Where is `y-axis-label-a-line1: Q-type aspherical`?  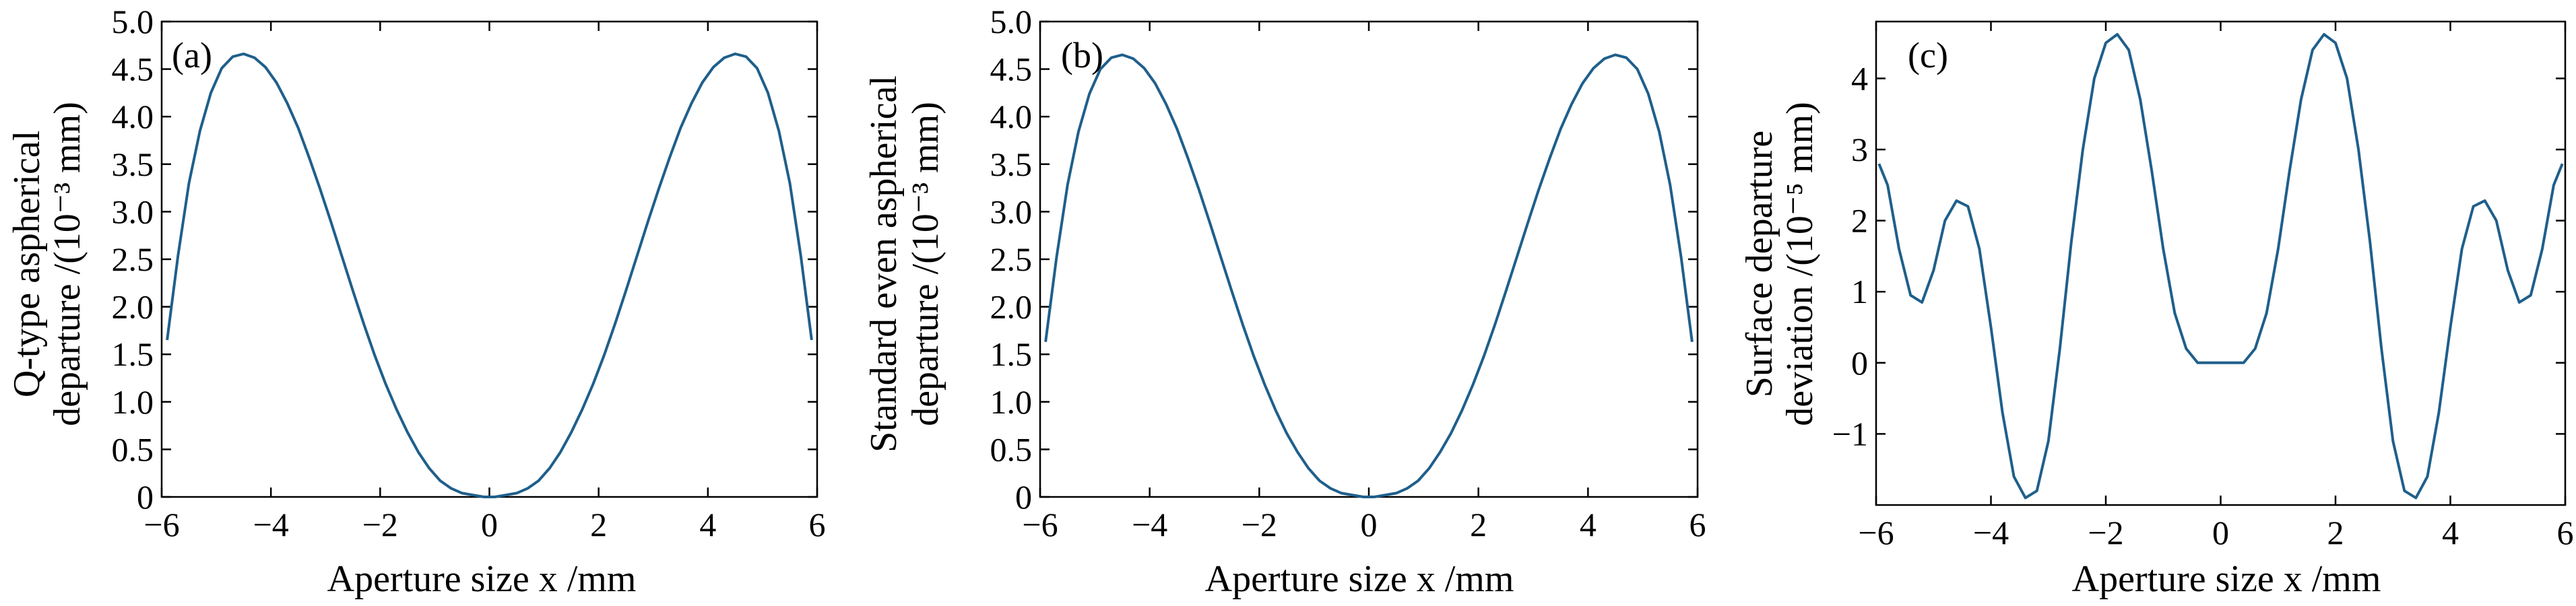 y-axis-label-a-line1: Q-type aspherical is located at coordinates (27, 264).